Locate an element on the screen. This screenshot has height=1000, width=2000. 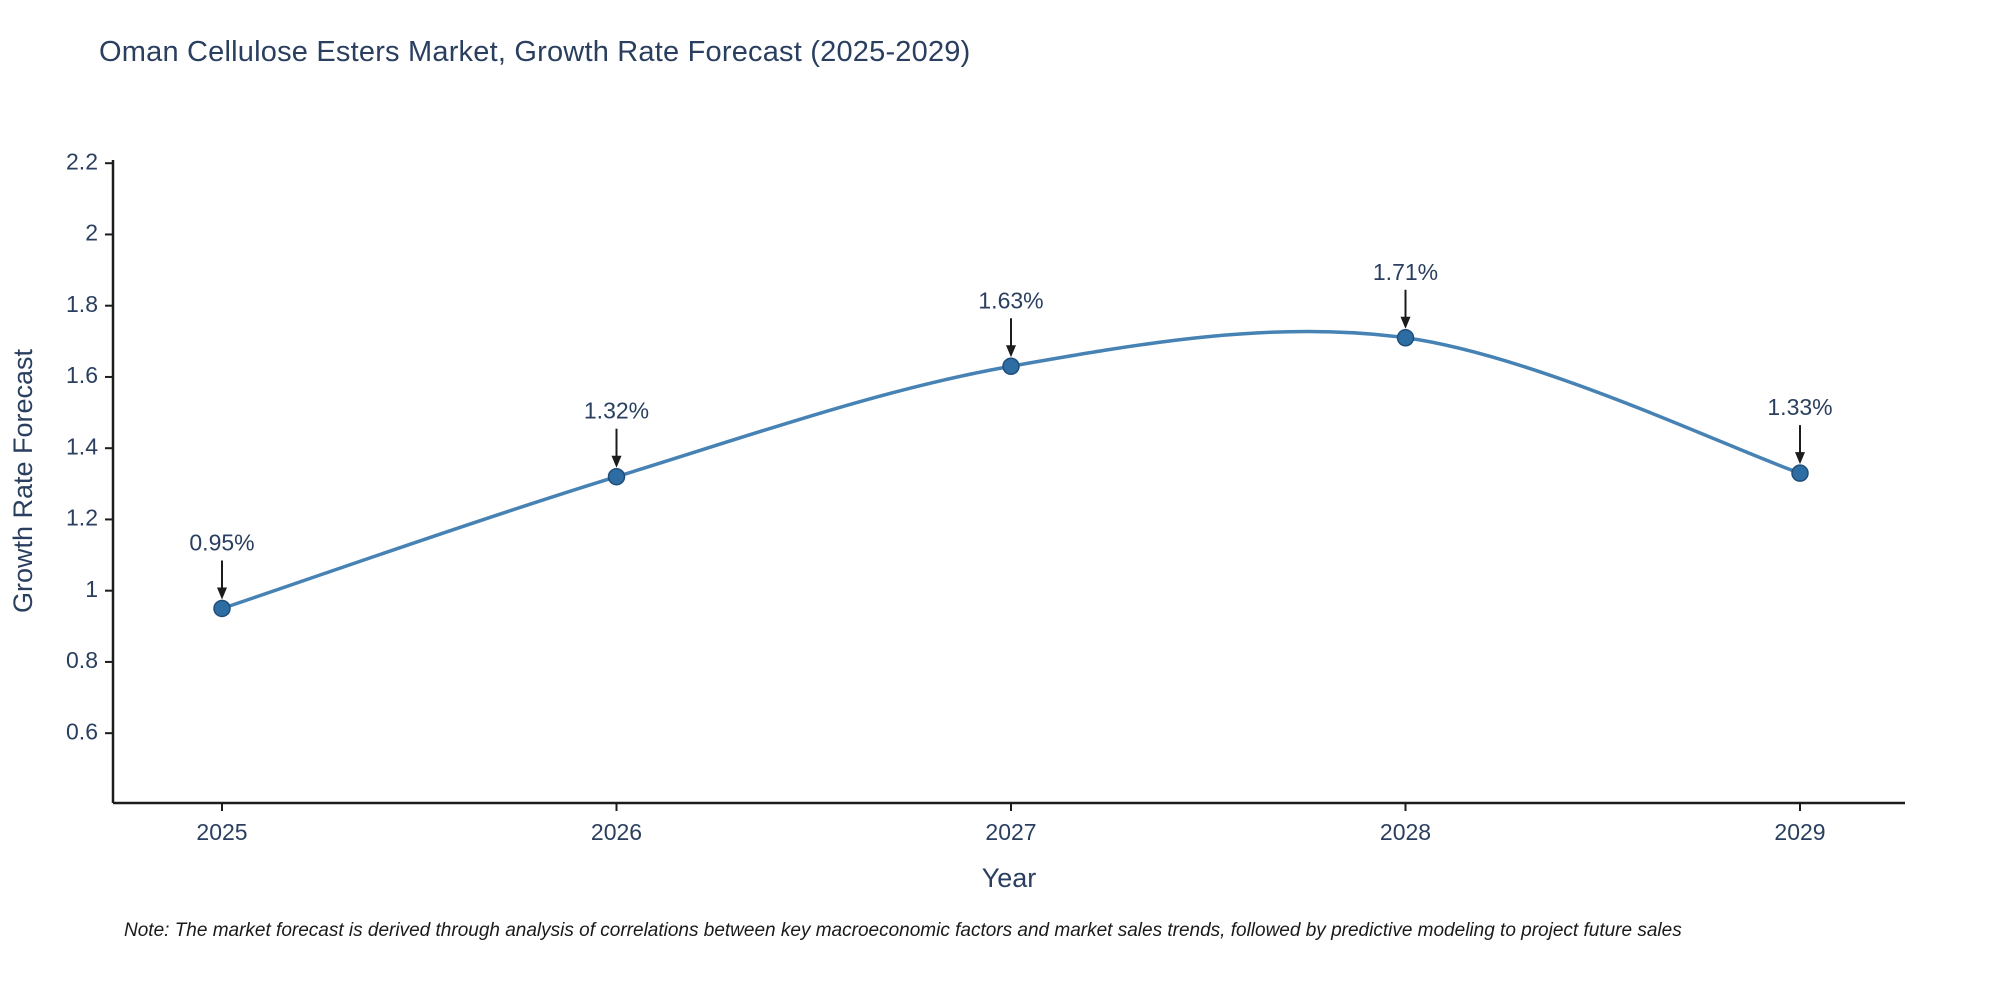
data-point-2029 is located at coordinates (1800, 473).